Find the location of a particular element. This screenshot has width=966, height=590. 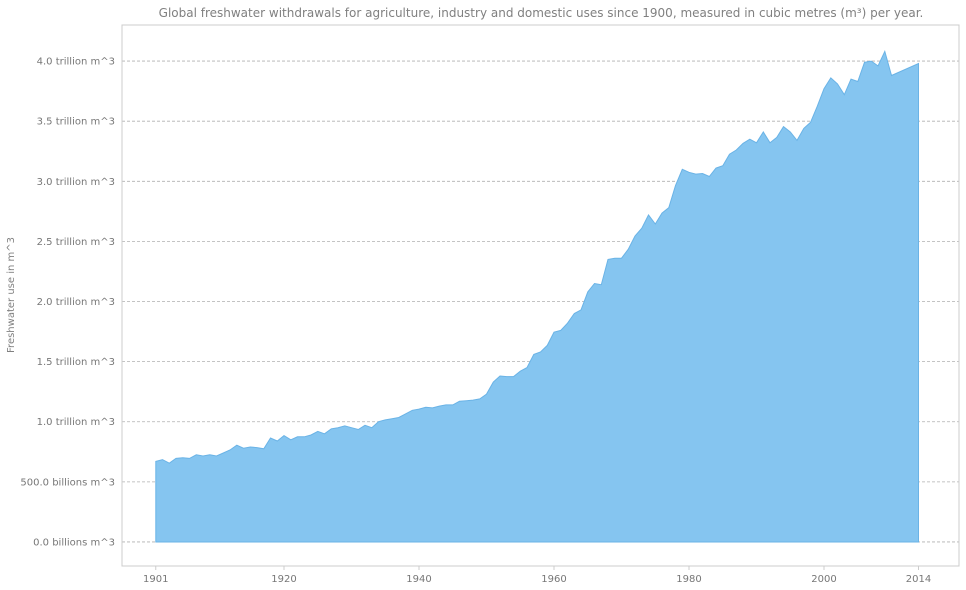

x-tick-label: 1901 is located at coordinates (155, 579).